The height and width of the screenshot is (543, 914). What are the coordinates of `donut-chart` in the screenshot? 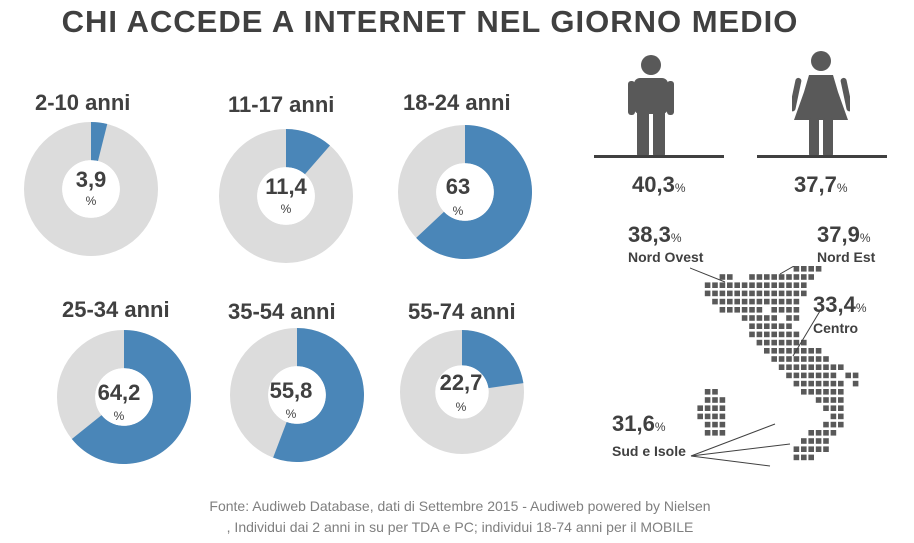 It's located at (465, 192).